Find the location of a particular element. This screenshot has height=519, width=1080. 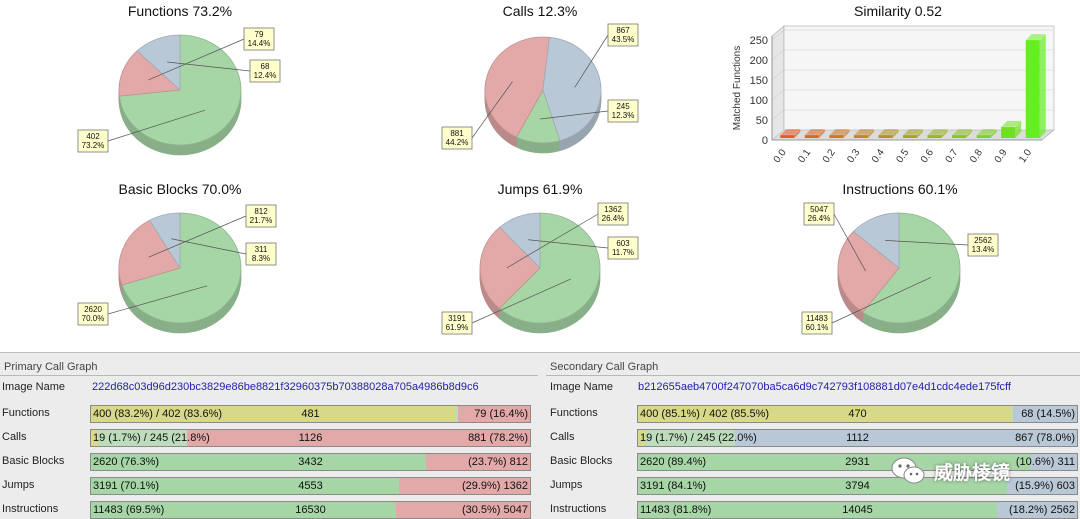

x-tick-label: 0.7 is located at coordinates (952, 156).